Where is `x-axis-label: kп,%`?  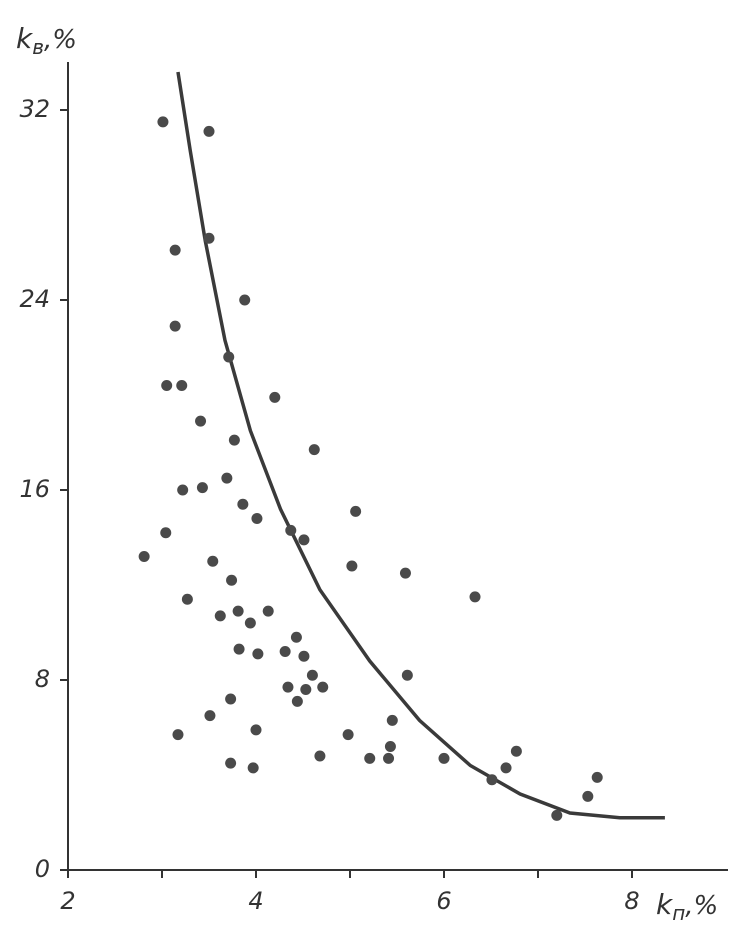
x-axis-label: kп,% is located at coordinates (687, 906).